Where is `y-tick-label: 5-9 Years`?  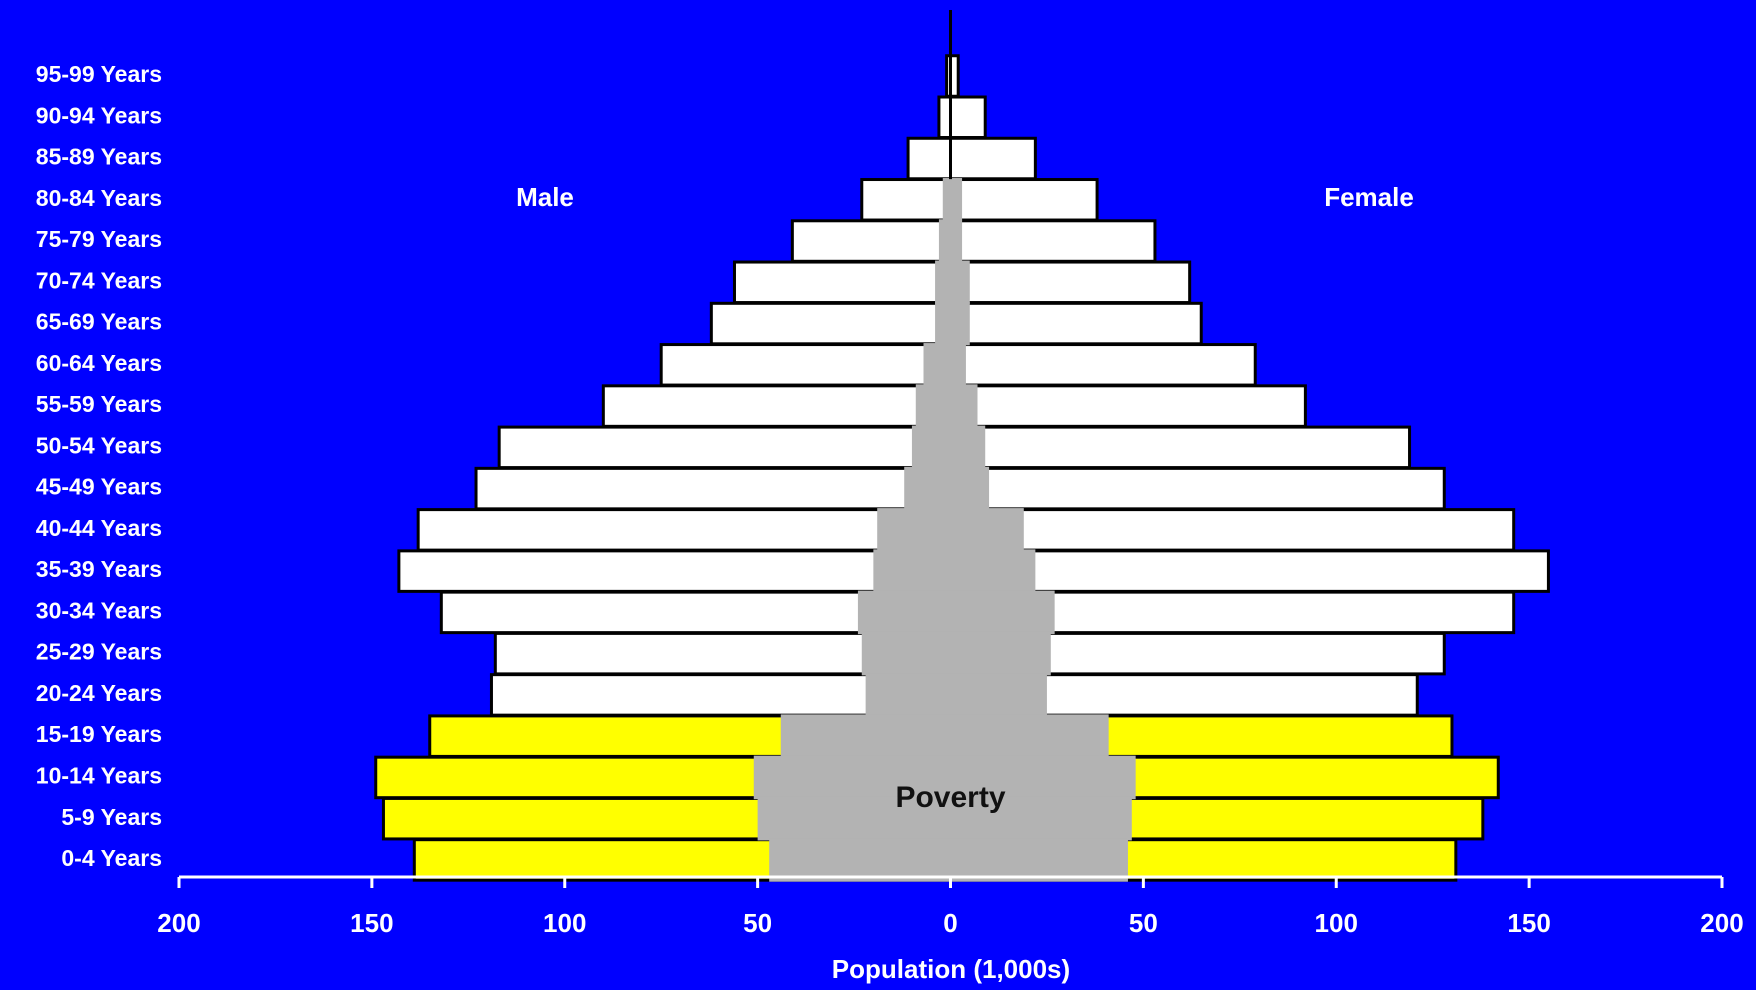
y-tick-label: 5-9 Years is located at coordinates (111, 817).